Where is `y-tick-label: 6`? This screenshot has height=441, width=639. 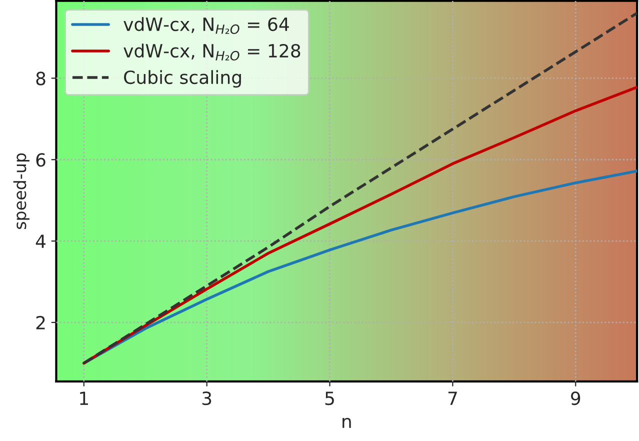 y-tick-label: 6 is located at coordinates (41, 160).